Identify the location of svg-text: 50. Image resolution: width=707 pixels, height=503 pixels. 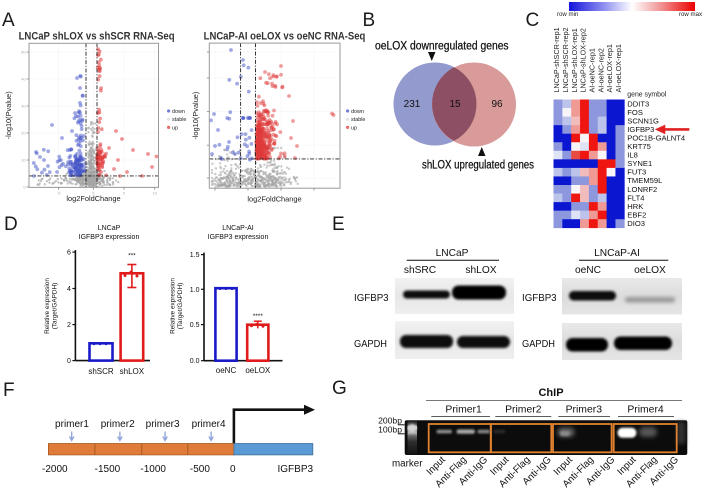
(23, 52).